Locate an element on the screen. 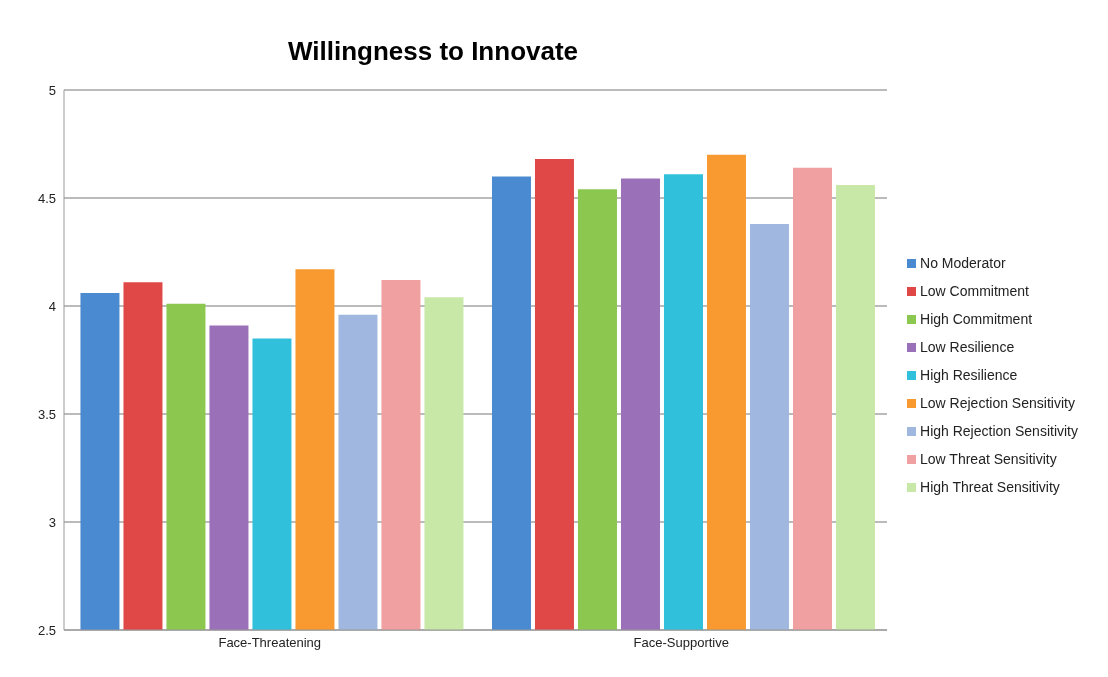  legend-label: High Threat Sensitivity is located at coordinates (990, 487).